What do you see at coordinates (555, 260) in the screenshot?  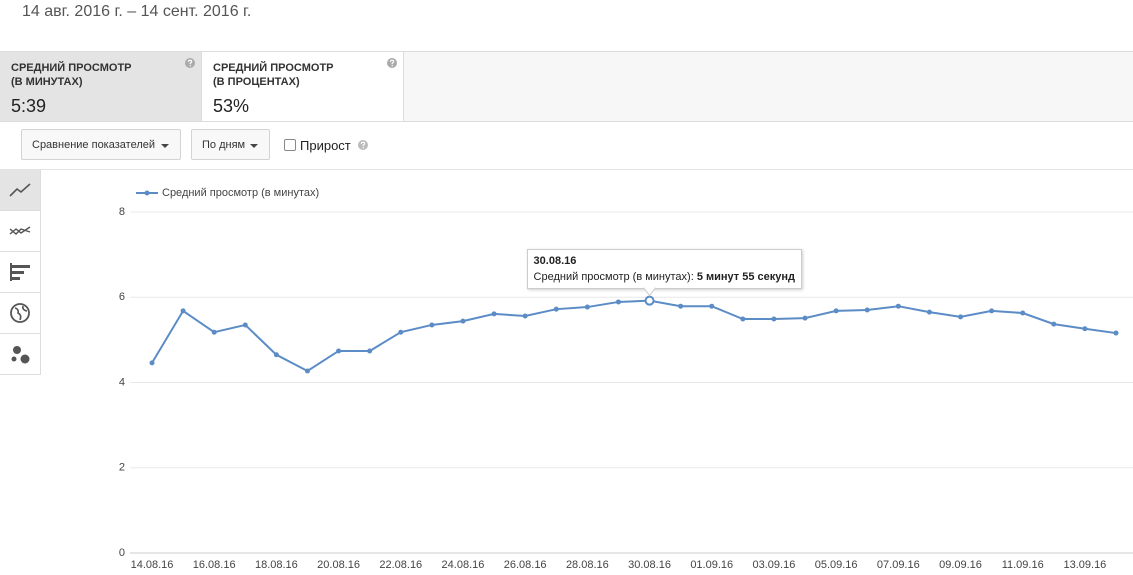 I see `tooltip-date: 30.08.16` at bounding box center [555, 260].